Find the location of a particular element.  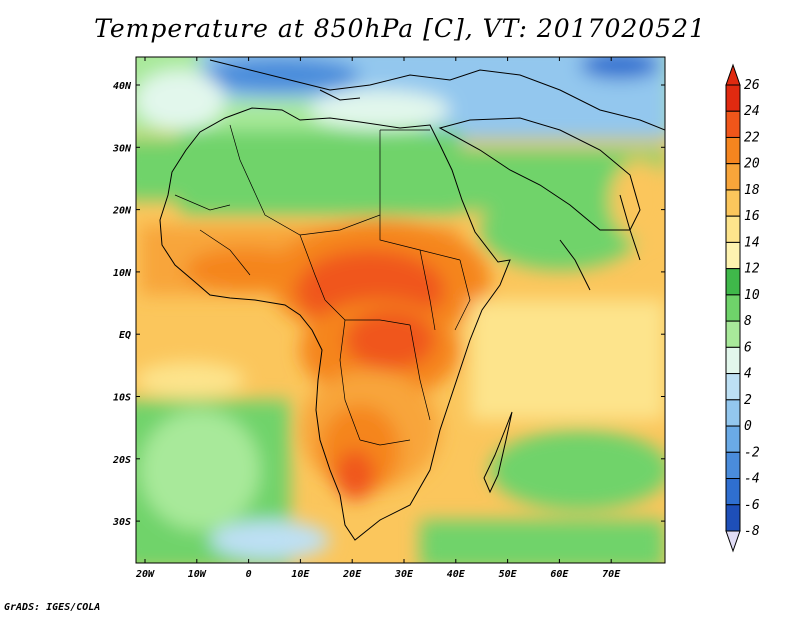

lat-label: 10S is located at coordinates (122, 398).